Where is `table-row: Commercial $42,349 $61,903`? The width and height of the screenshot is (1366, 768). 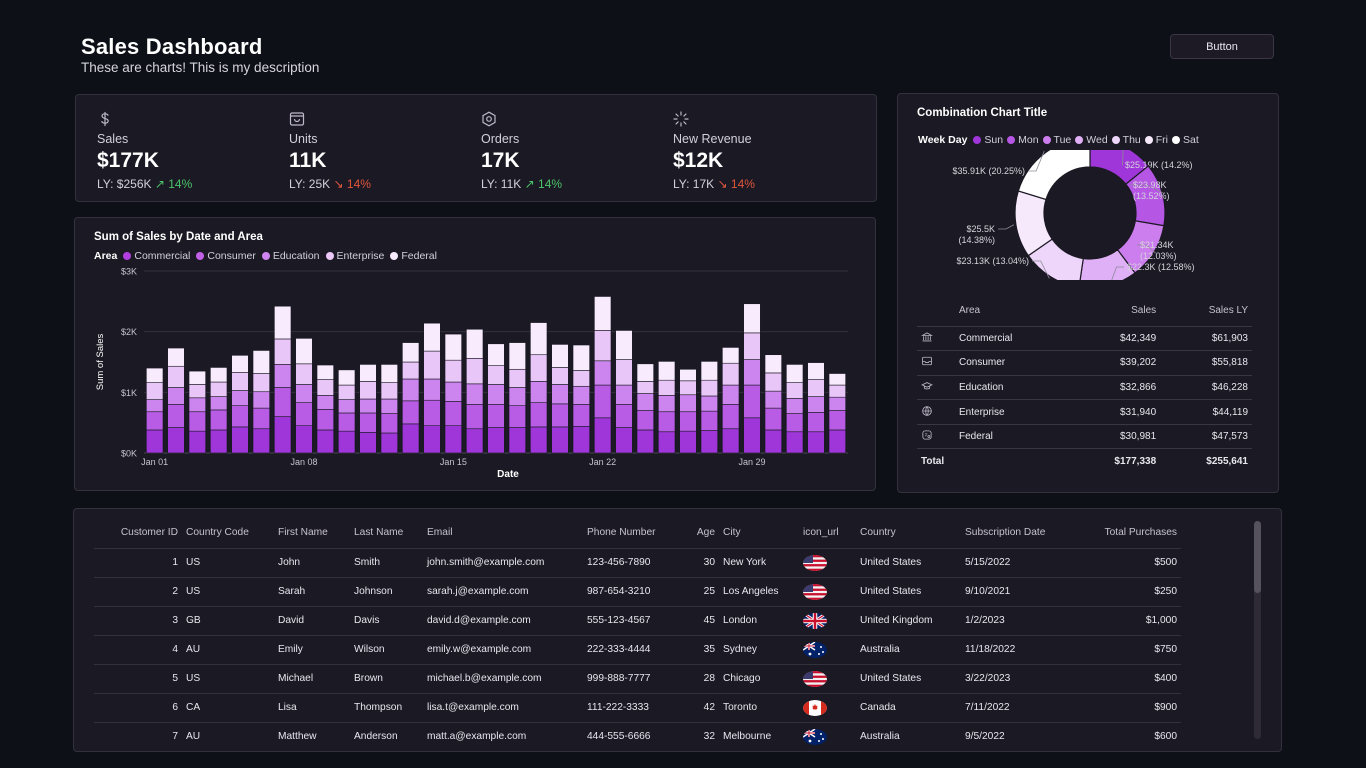
table-row: Commercial $42,349 $61,903 is located at coordinates (1084, 338).